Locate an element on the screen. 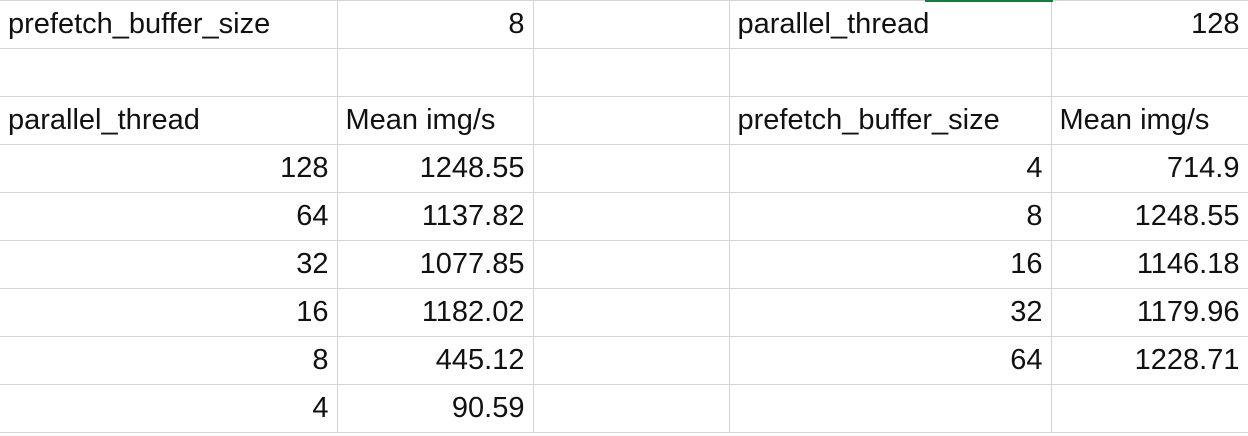 This screenshot has width=1248, height=436. cell-c9 is located at coordinates (631, 408).